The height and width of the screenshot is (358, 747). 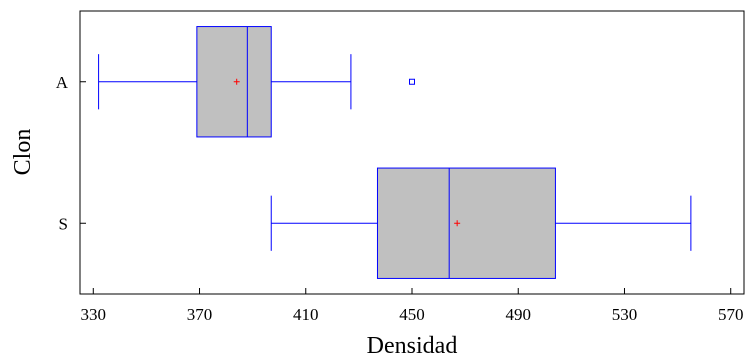 I want to click on x-tick-label: 330, so click(x=94, y=314).